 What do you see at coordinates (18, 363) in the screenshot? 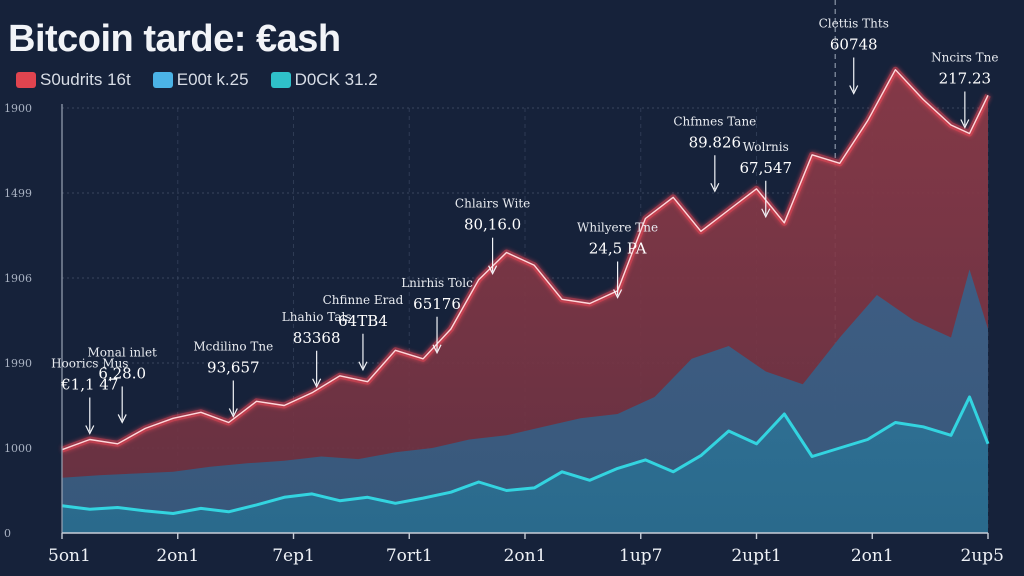
I see `y-tick-label-2: 1990` at bounding box center [18, 363].